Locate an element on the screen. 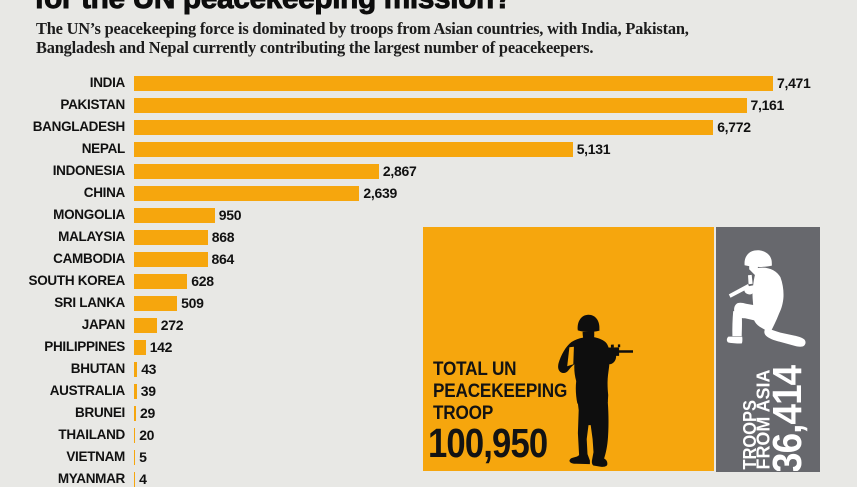 The image size is (857, 487). svg-text: TROOPS is located at coordinates (748, 434).